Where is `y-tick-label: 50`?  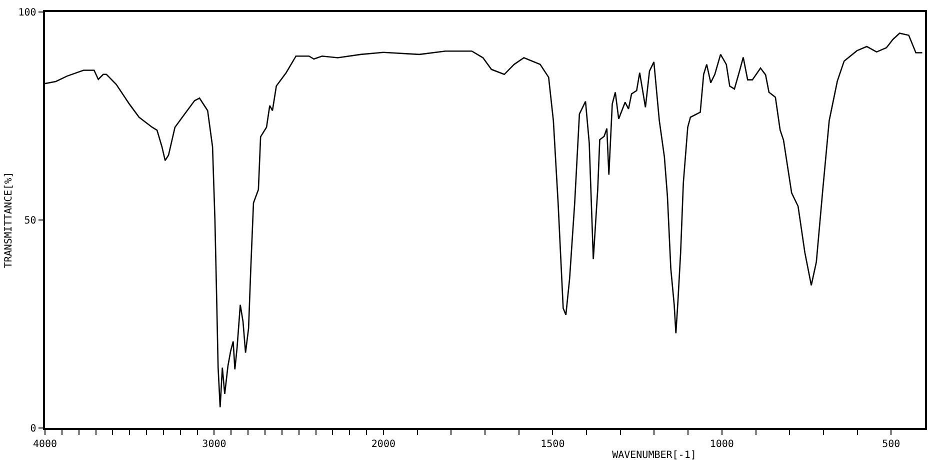 y-tick-label: 50 is located at coordinates (30, 221).